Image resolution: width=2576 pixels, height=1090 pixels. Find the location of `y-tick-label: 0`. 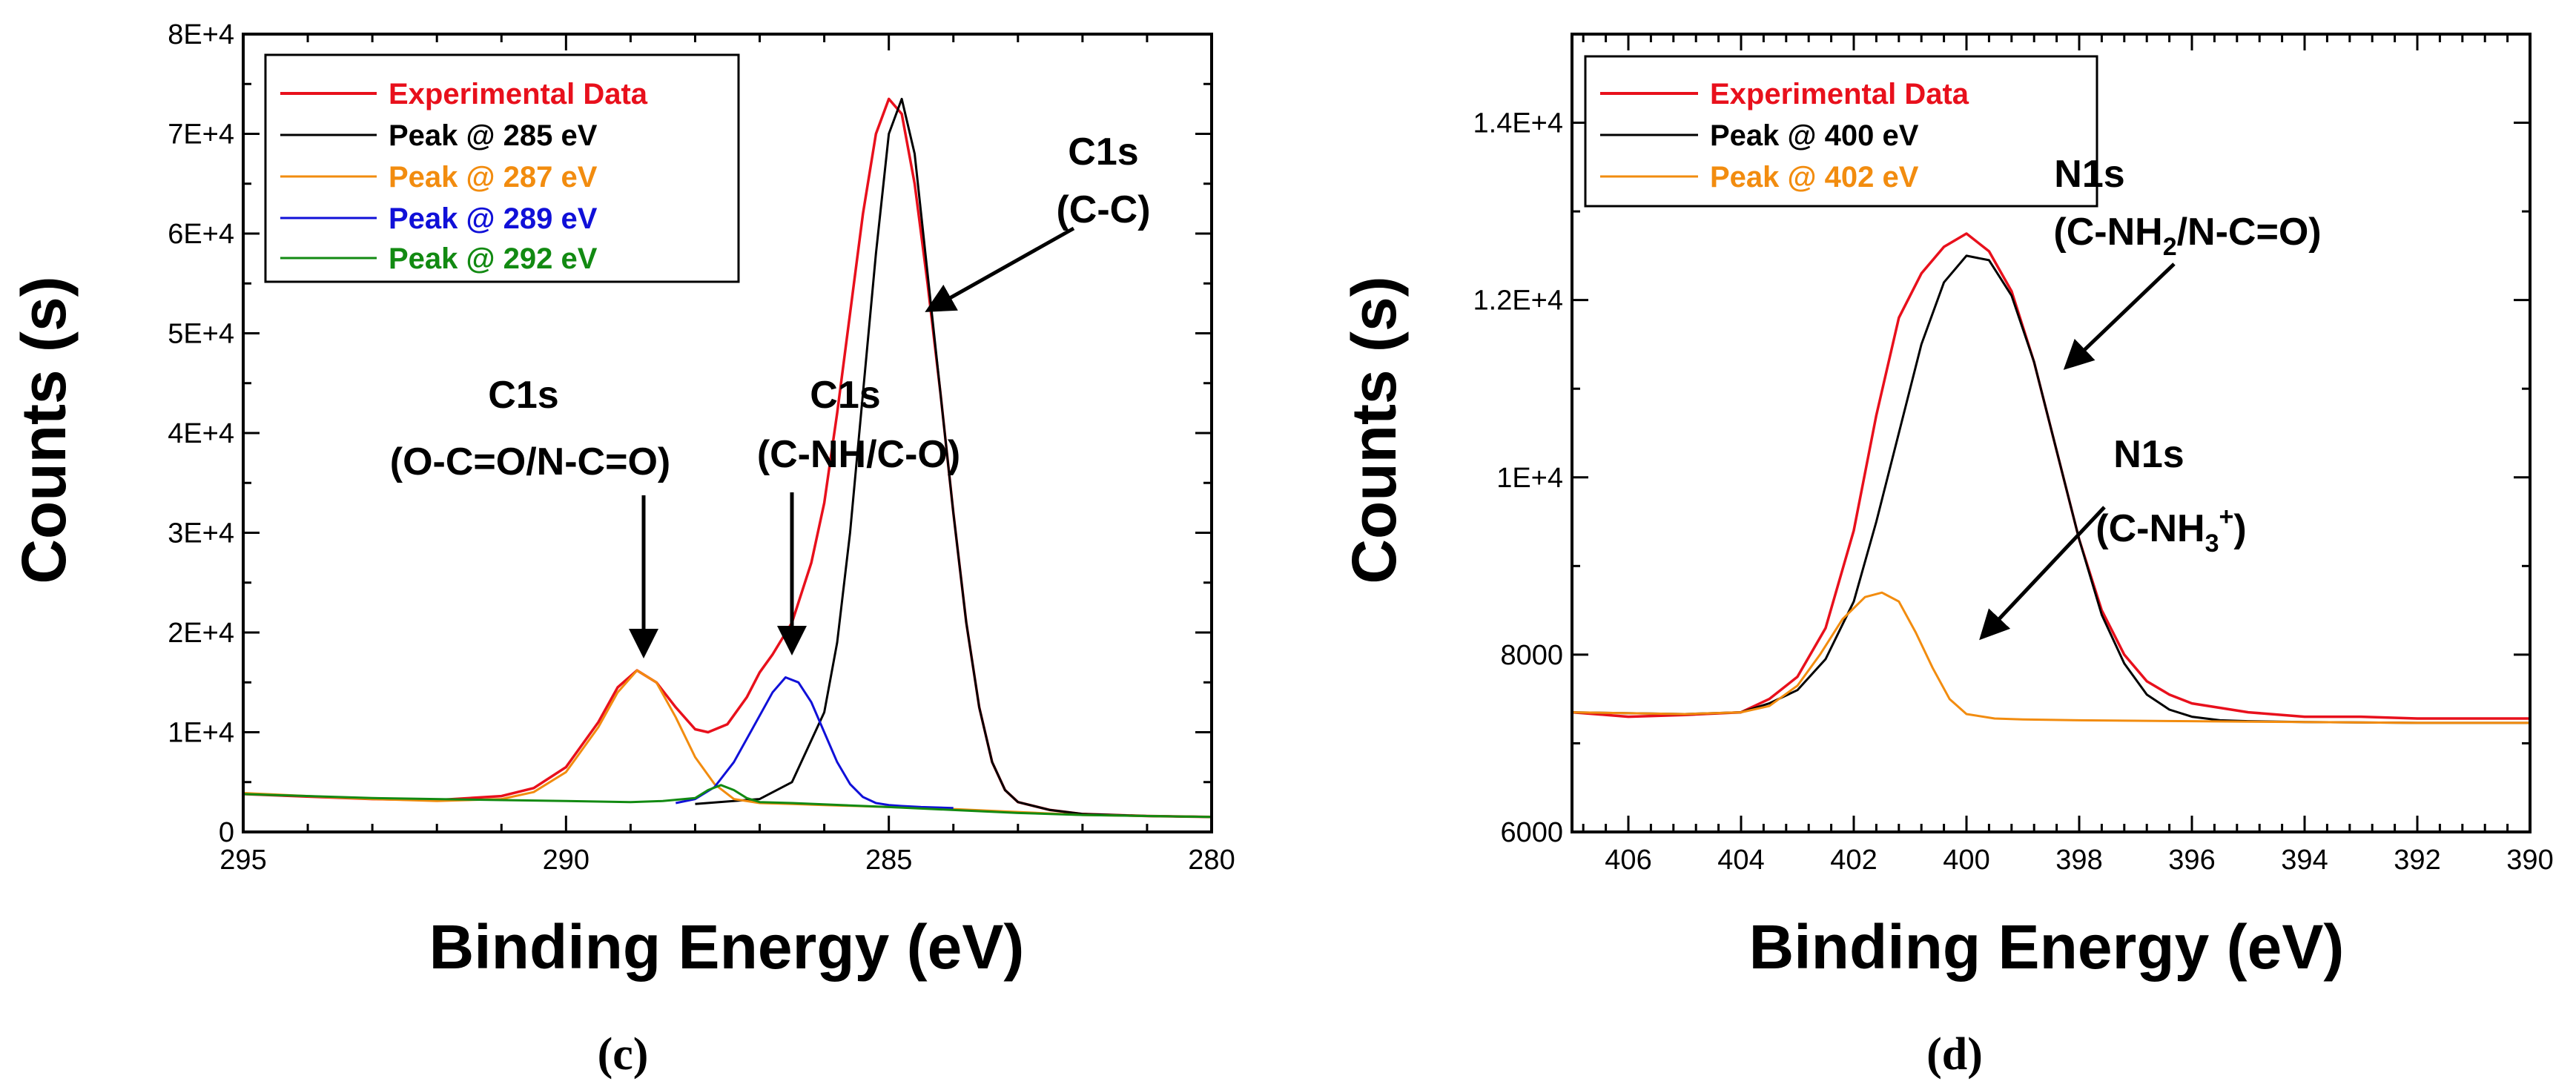

y-tick-label: 0 is located at coordinates (226, 832).